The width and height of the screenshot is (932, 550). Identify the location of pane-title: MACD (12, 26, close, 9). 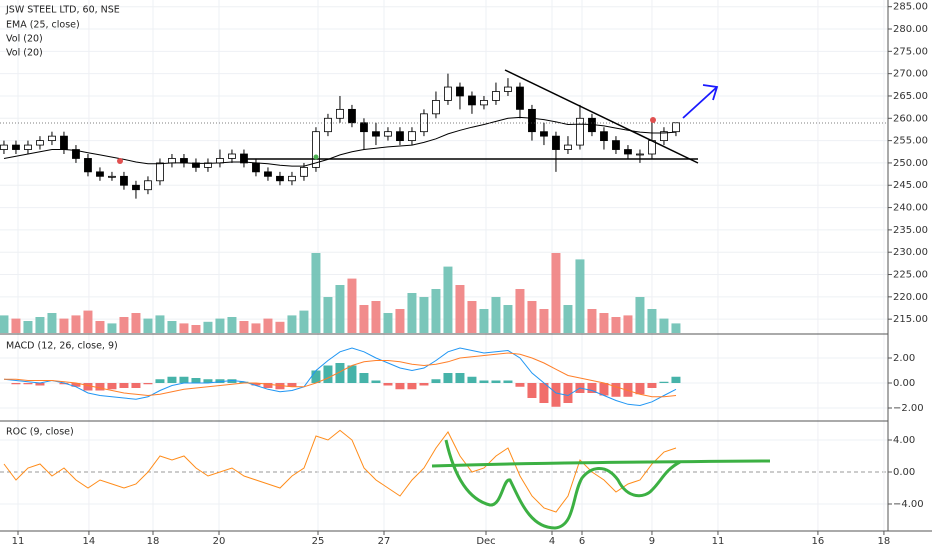
(62, 346).